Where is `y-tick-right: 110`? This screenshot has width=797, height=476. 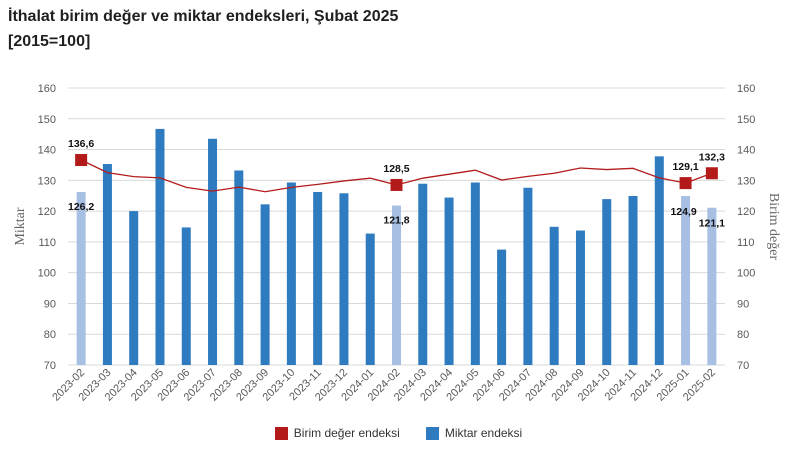
y-tick-right: 110 is located at coordinates (746, 243).